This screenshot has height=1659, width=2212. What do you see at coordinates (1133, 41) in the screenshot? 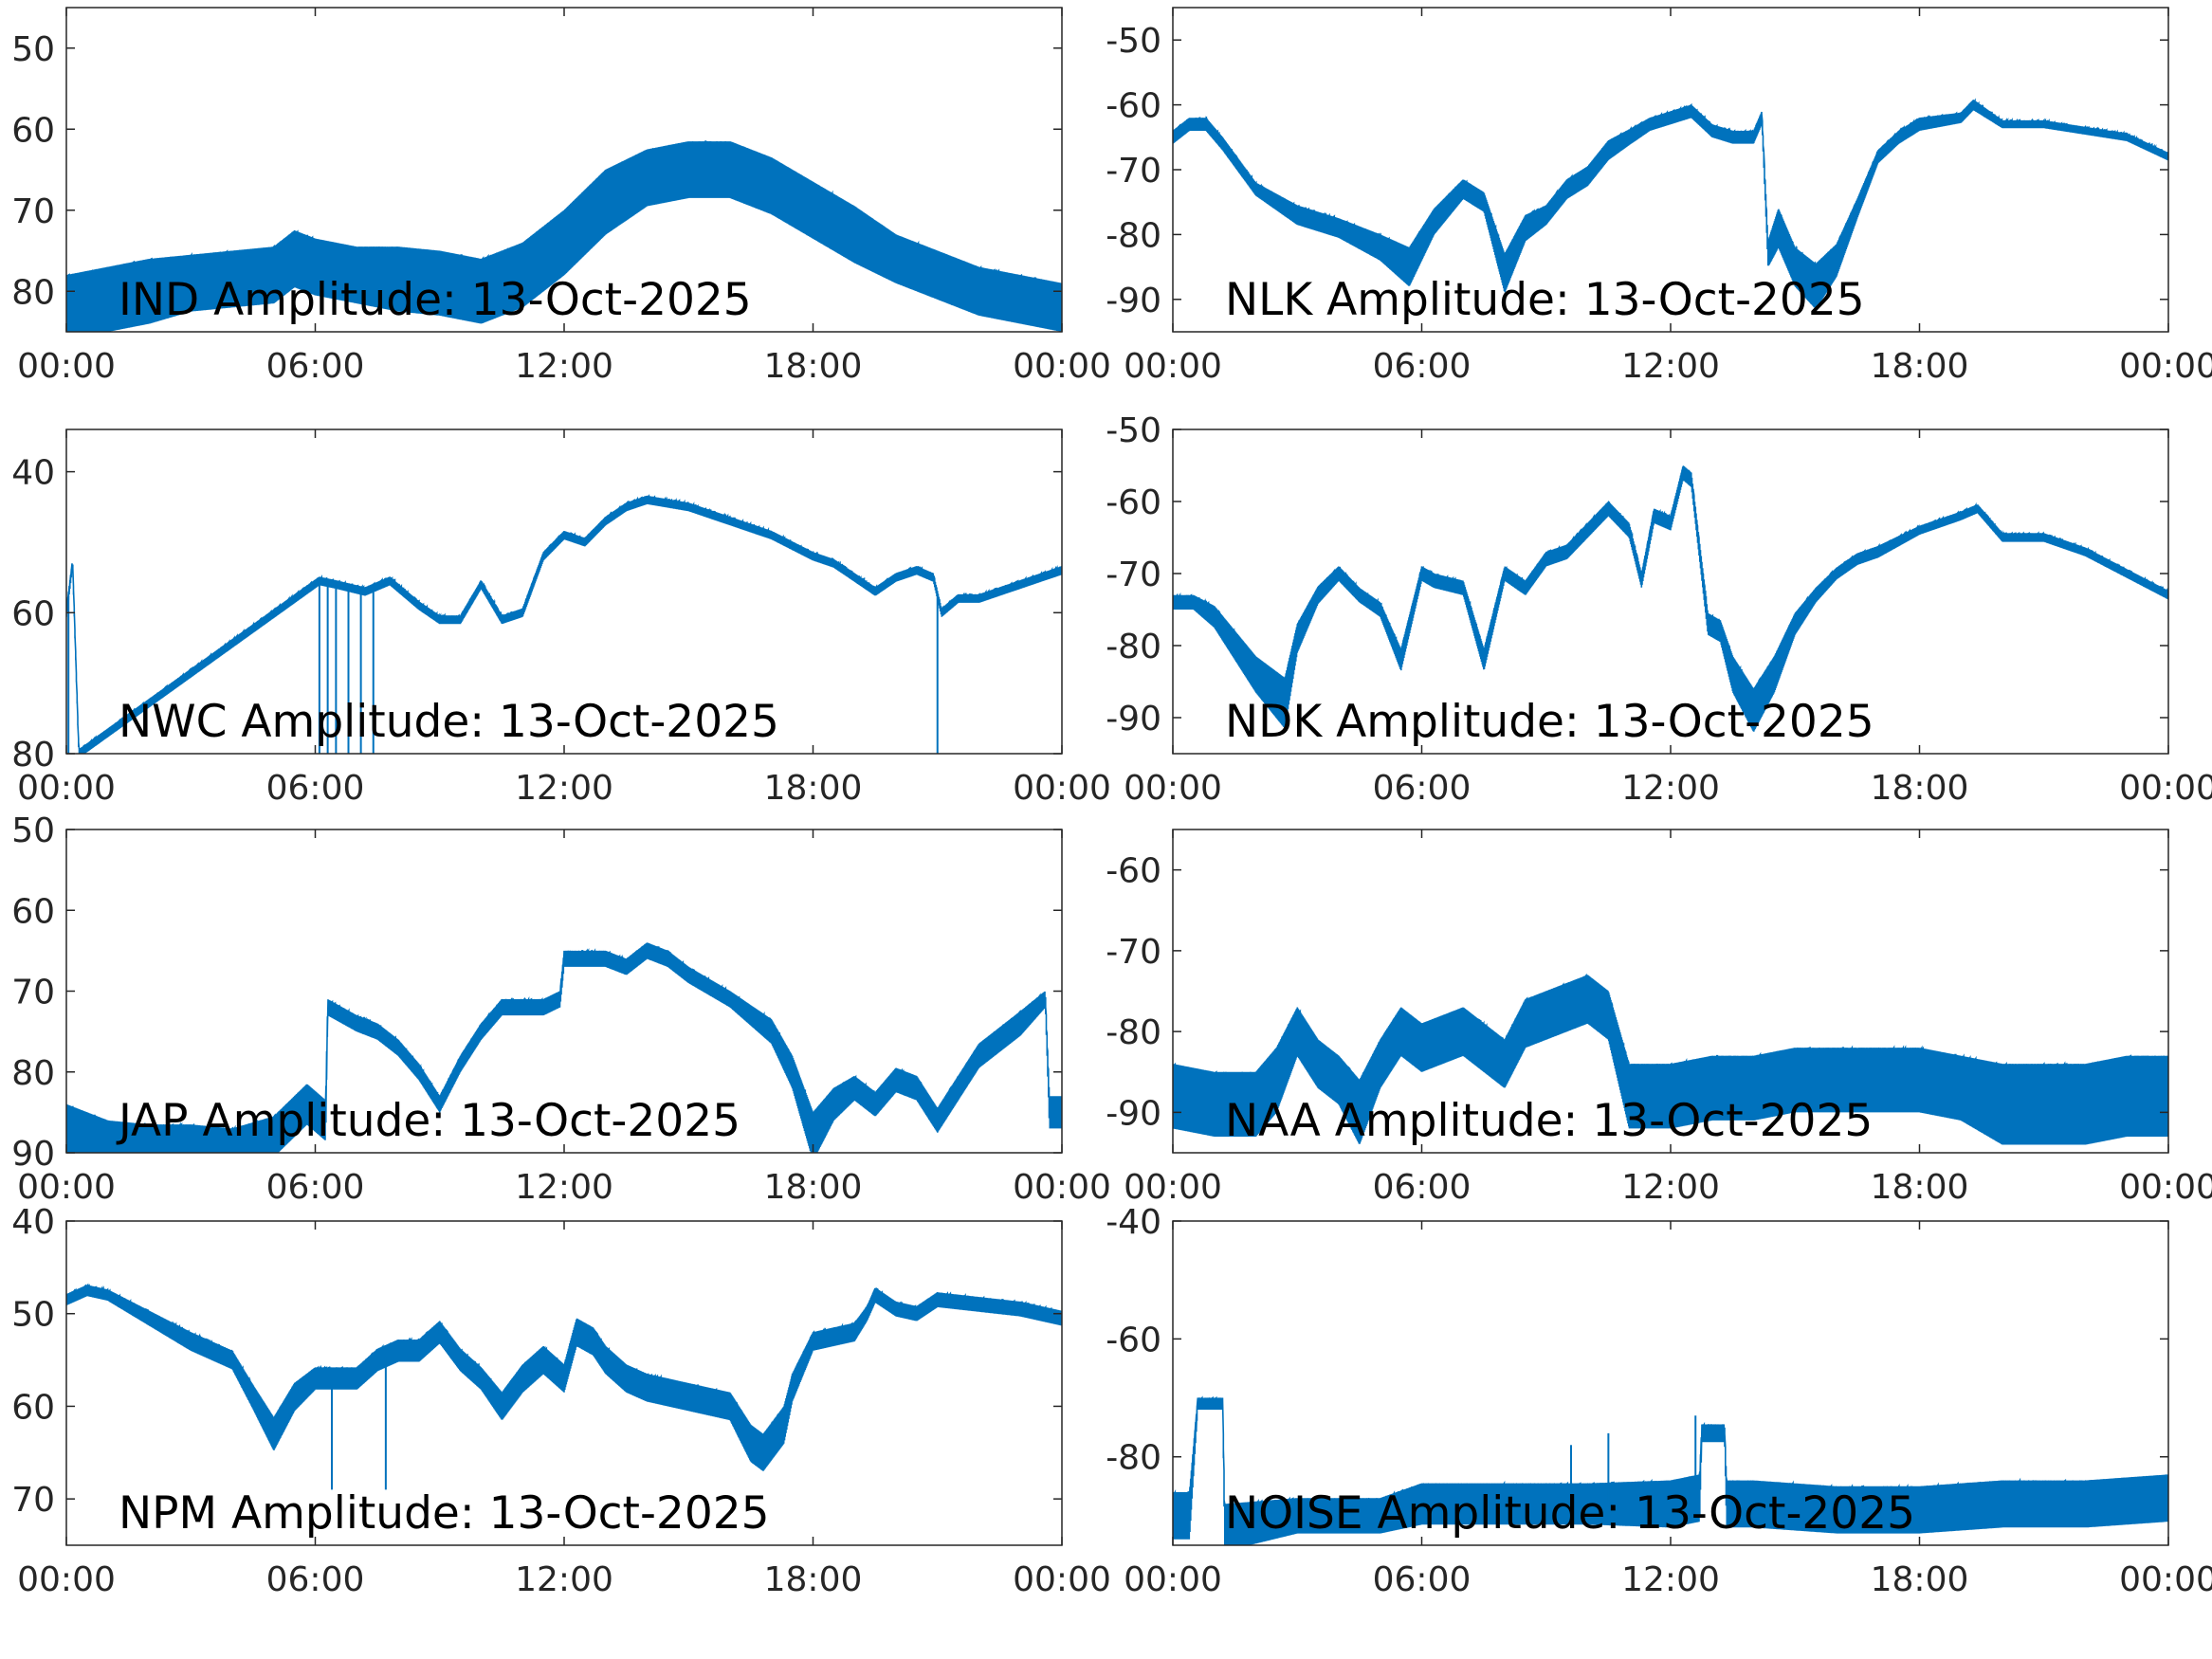
I see `nlk-ytick-label: -50` at bounding box center [1133, 41].